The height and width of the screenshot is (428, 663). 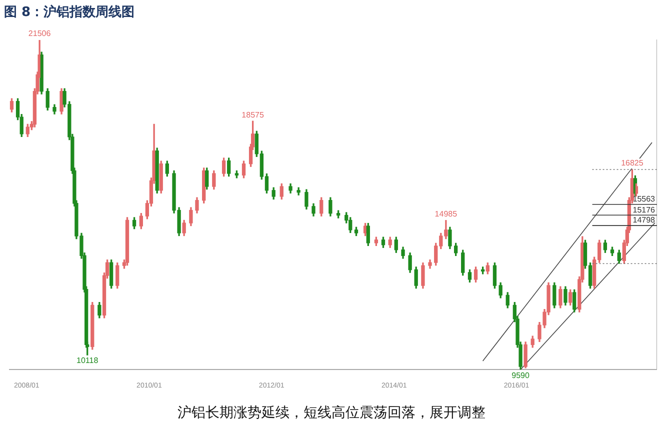 I want to click on annotation: 10118, so click(x=87, y=361).